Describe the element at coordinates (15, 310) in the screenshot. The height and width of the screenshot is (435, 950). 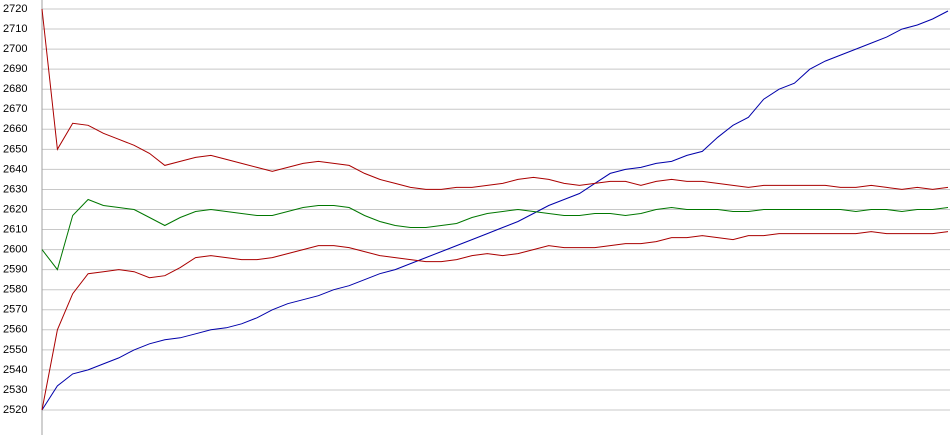
I see `y-tick-label: 2570` at that location.